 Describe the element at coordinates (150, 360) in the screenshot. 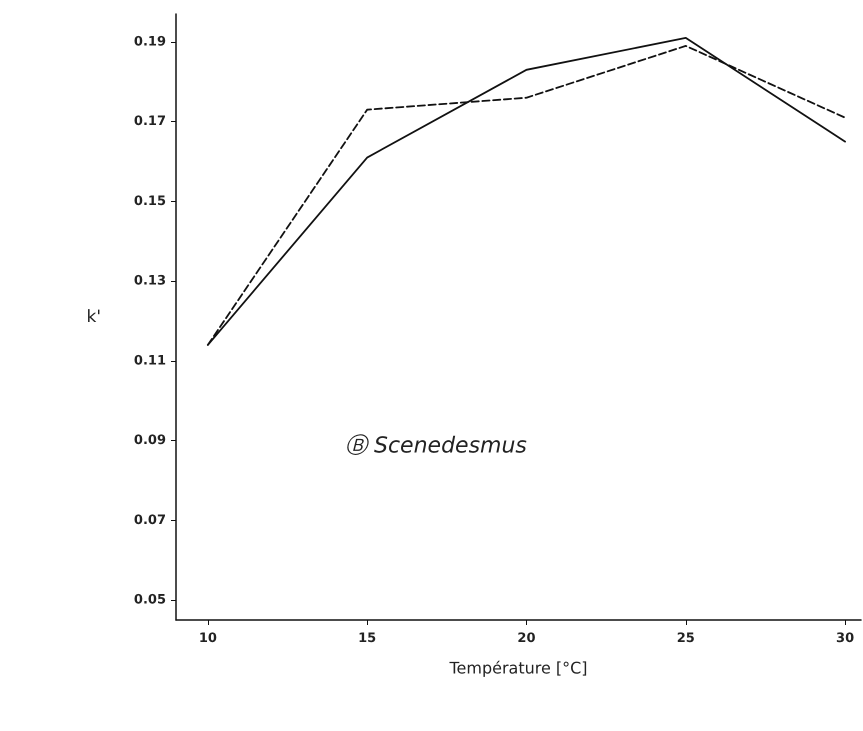

I see `y-tick-label: 0.11` at that location.